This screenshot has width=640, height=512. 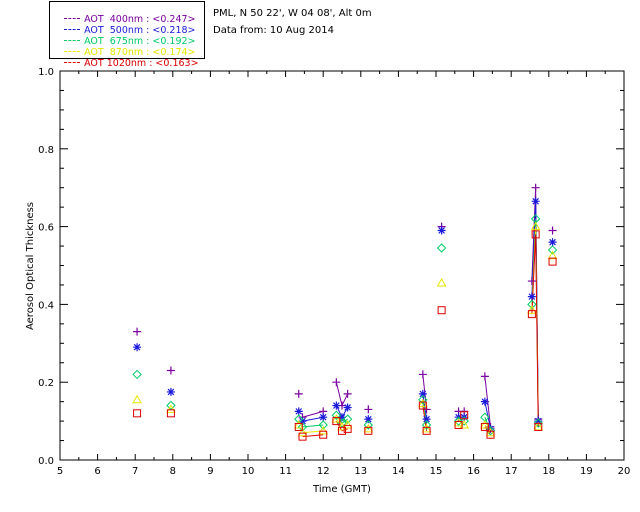 I want to click on x-tick-label: 11, so click(x=285, y=471).